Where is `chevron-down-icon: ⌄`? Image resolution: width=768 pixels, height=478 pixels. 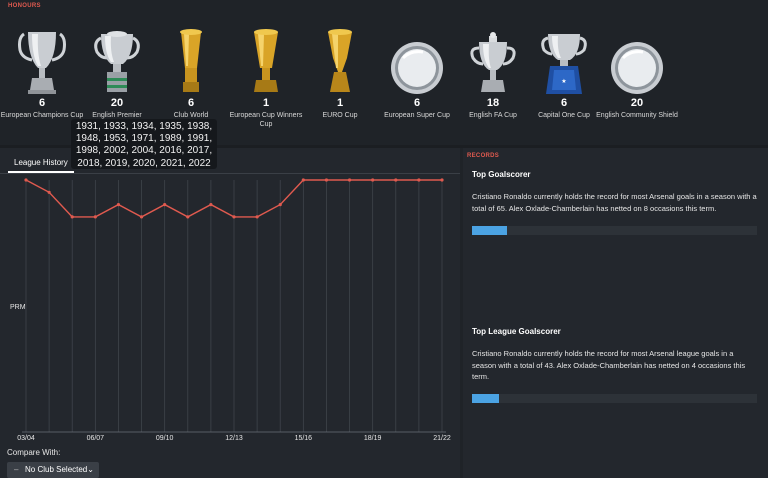
chevron-down-icon: ⌄ is located at coordinates (90, 469).